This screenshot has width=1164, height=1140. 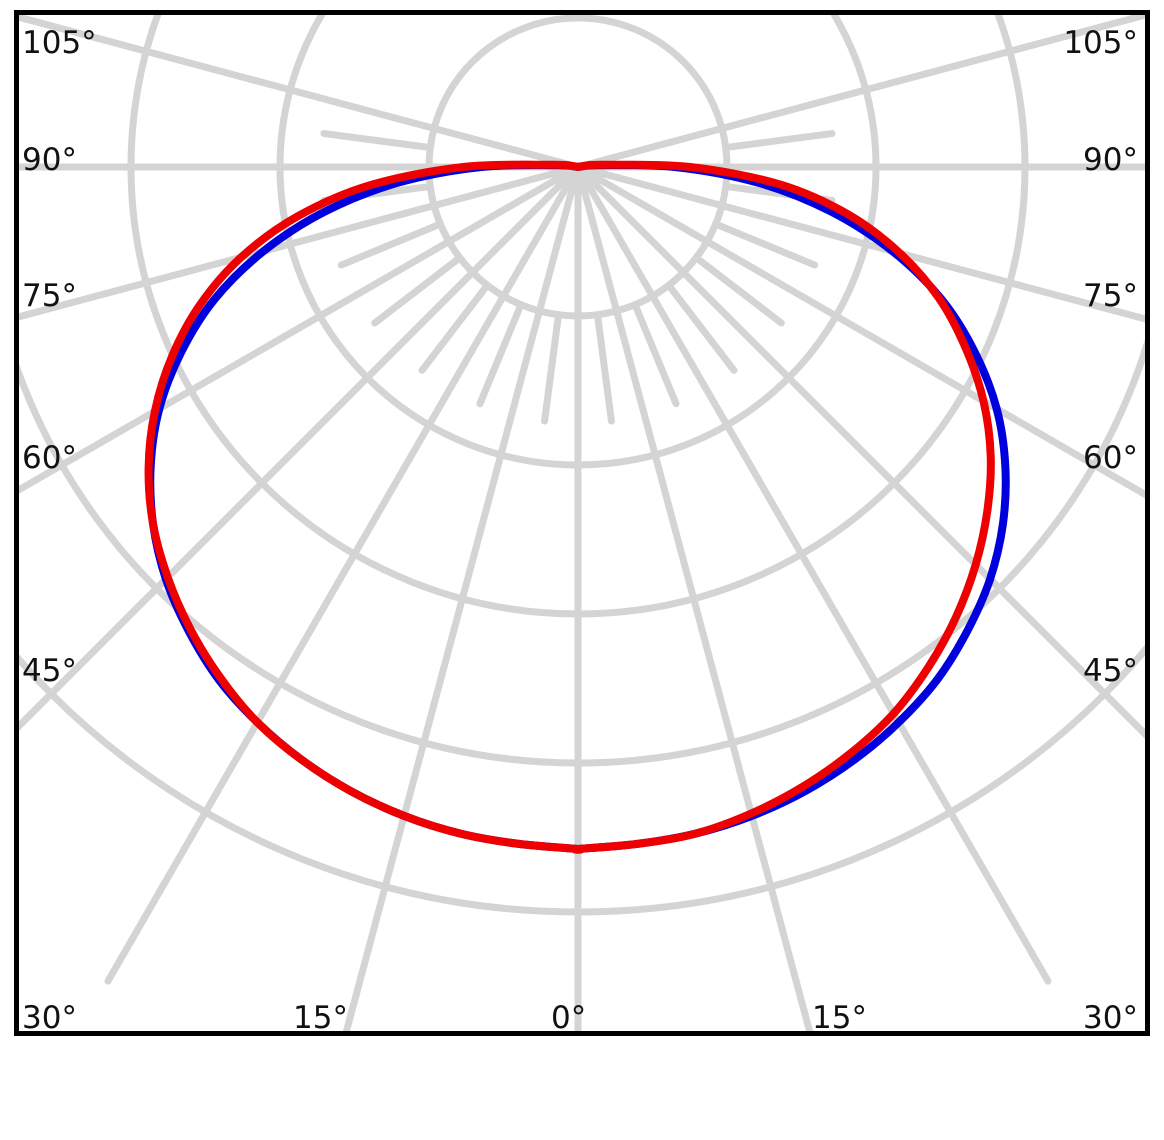 What do you see at coordinates (1100, 43) in the screenshot?
I see `angle-label-right-105: 105°` at bounding box center [1100, 43].